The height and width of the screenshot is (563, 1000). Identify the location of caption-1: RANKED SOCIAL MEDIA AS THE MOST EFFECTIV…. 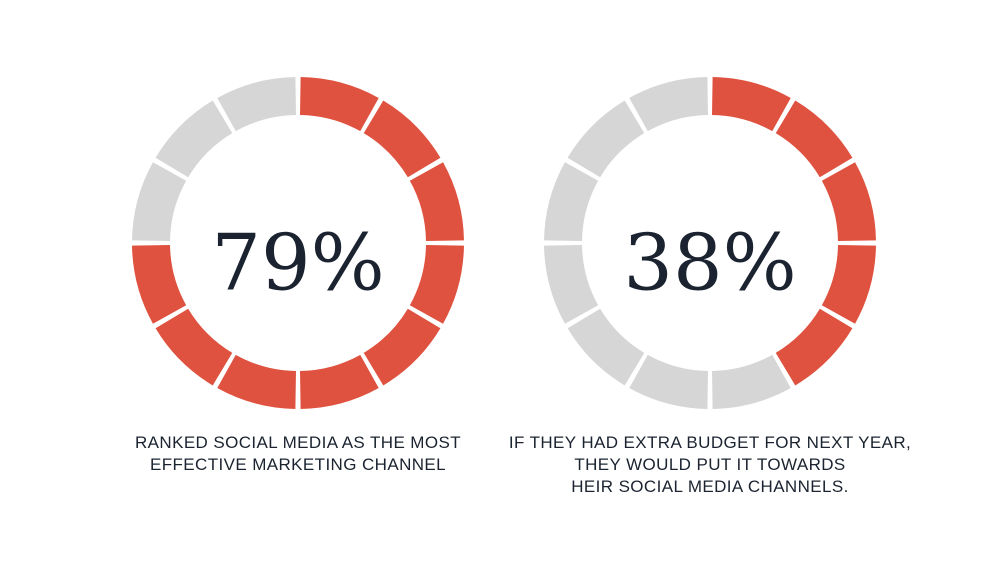
(298, 454).